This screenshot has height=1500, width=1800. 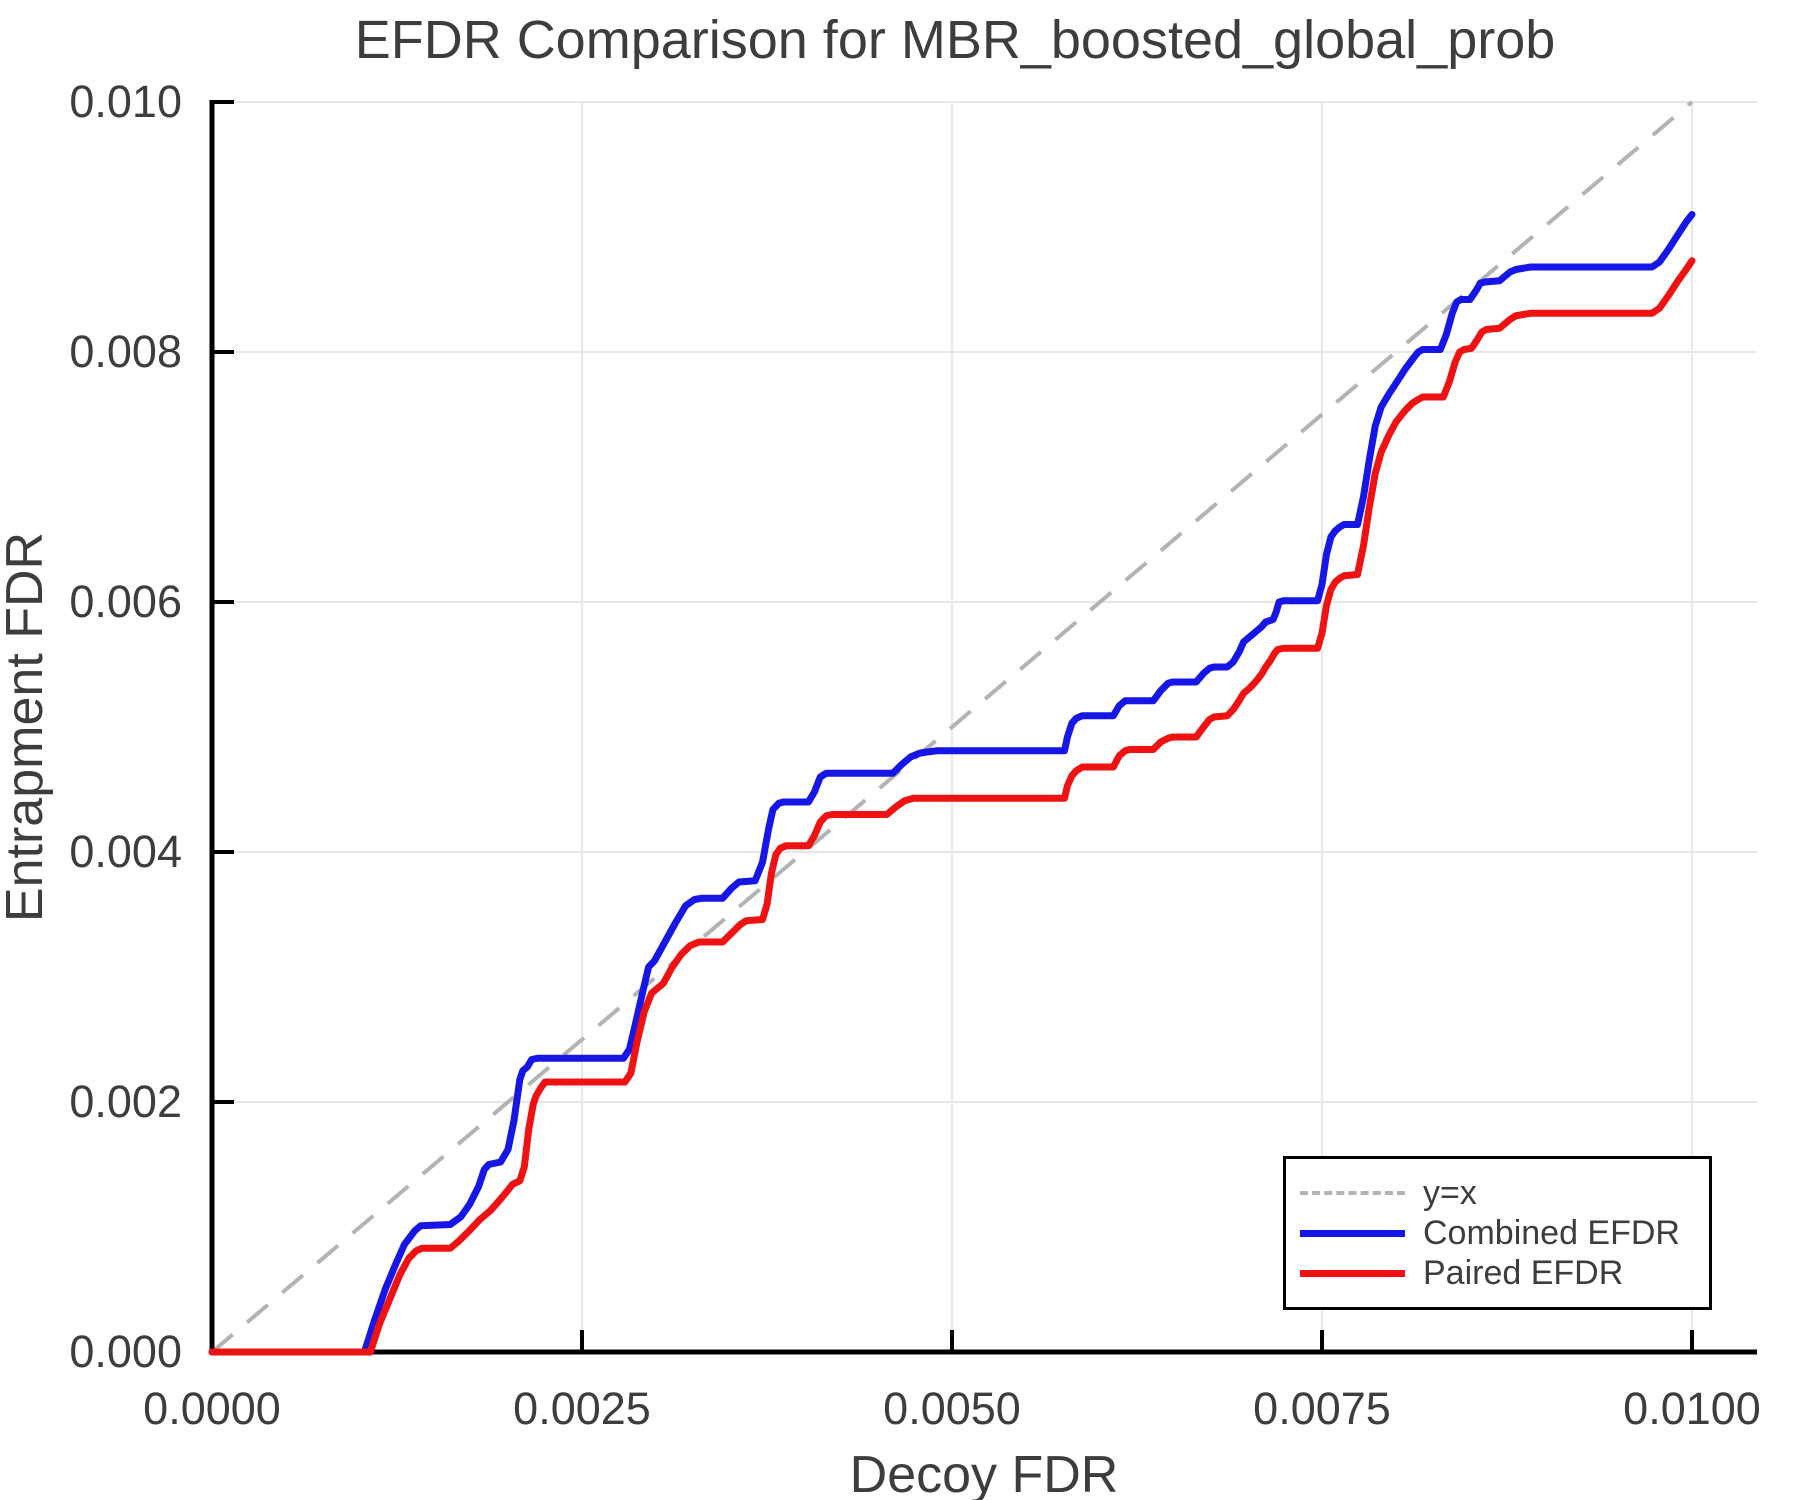 I want to click on x-axis-label: Decoy FDR, so click(x=984, y=1473).